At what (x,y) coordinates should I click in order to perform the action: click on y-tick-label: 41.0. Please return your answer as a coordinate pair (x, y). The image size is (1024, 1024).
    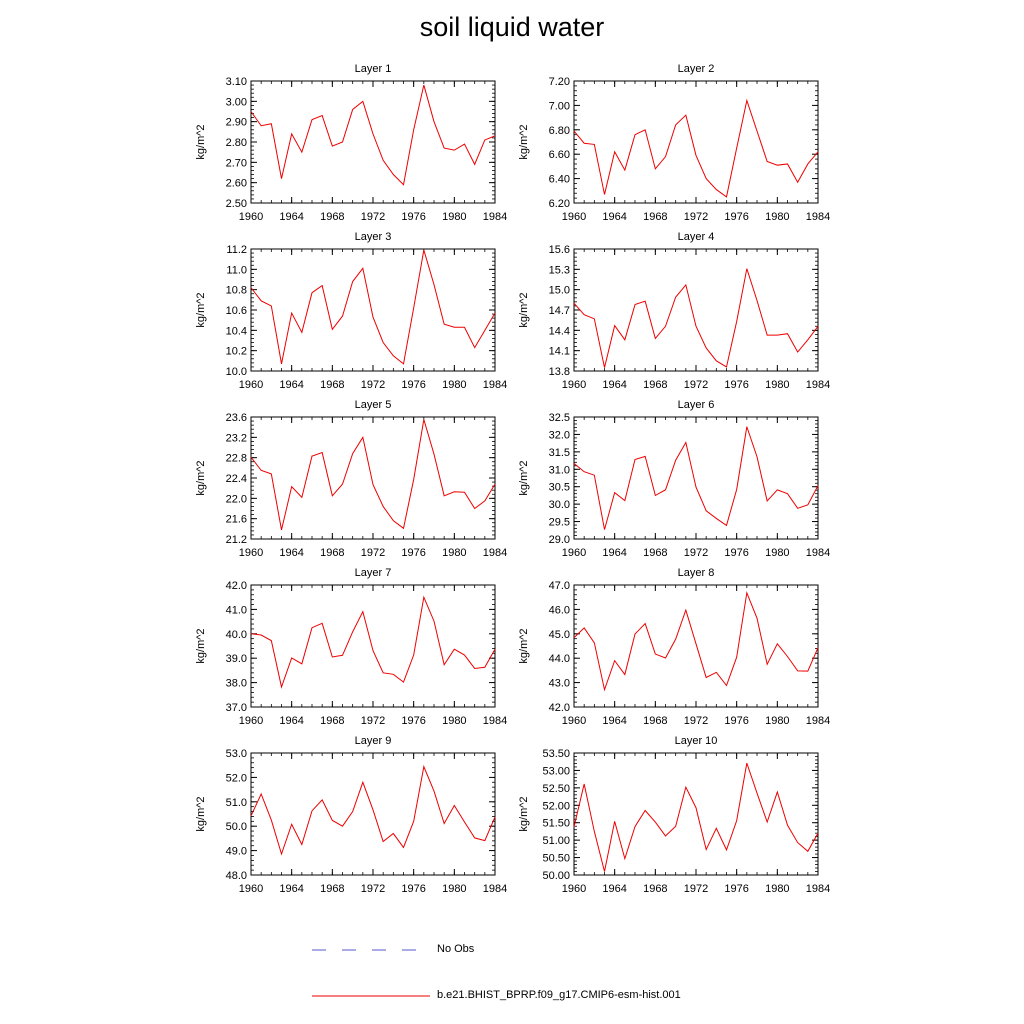
    Looking at the image, I should click on (236, 610).